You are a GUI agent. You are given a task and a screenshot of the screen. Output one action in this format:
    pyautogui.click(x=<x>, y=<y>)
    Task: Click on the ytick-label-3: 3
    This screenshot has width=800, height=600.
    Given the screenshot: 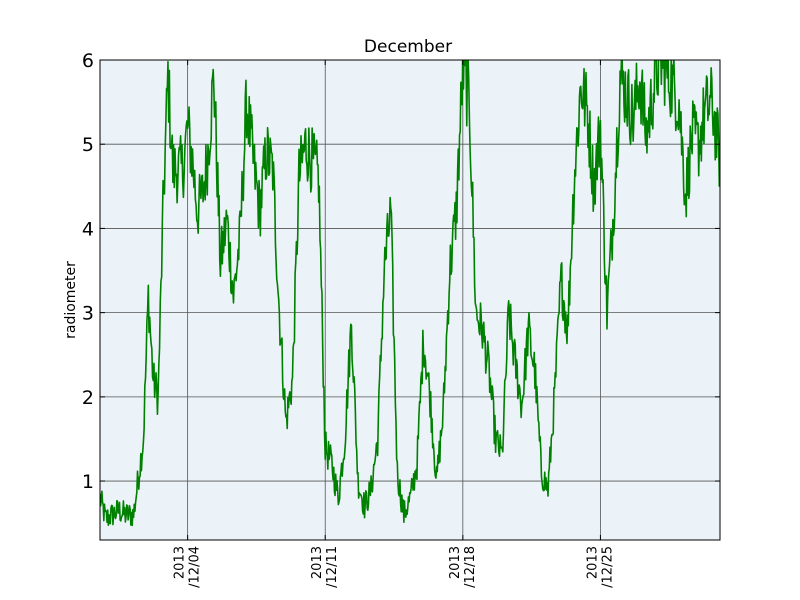 What is the action you would take?
    pyautogui.click(x=88, y=314)
    